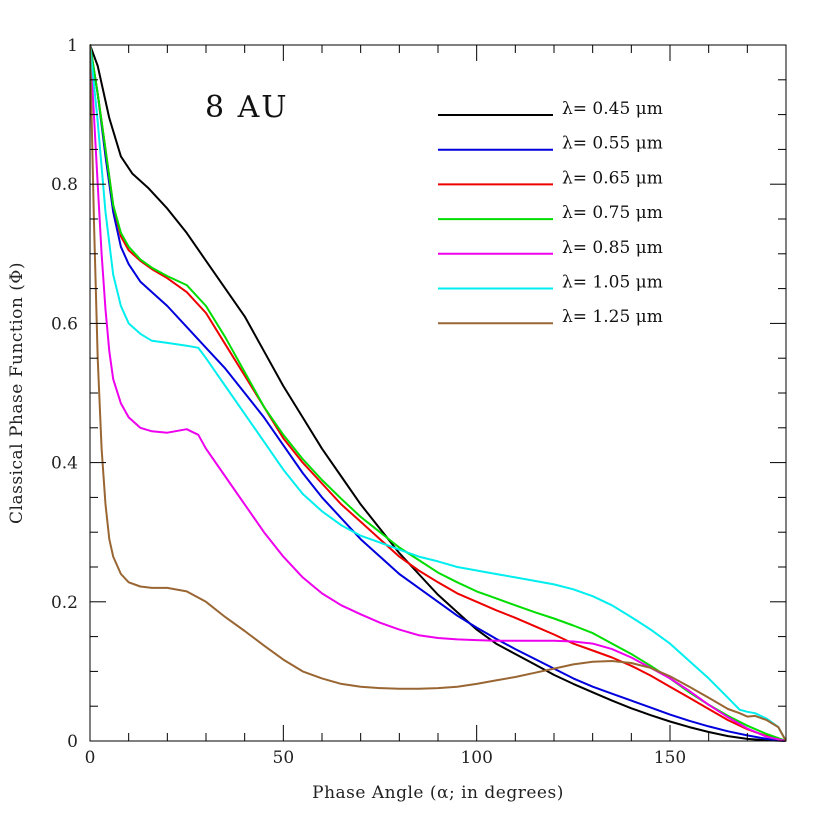 The image size is (830, 830). I want to click on legend-label-2: λ= 0.55 μm, so click(612, 144).